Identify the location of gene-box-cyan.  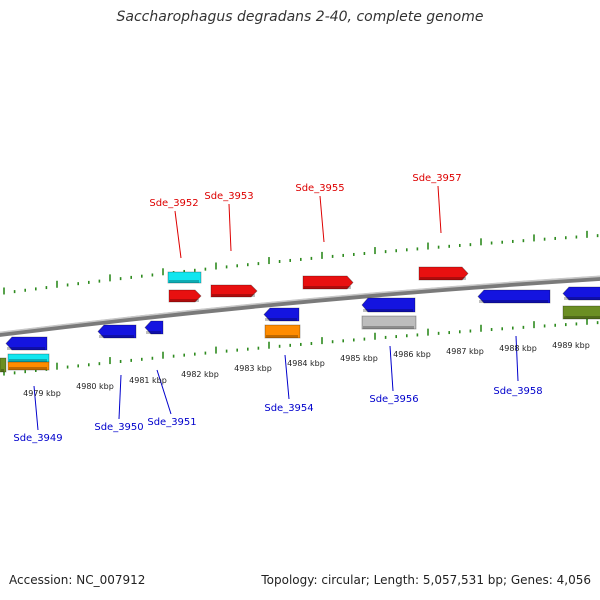
(184, 277).